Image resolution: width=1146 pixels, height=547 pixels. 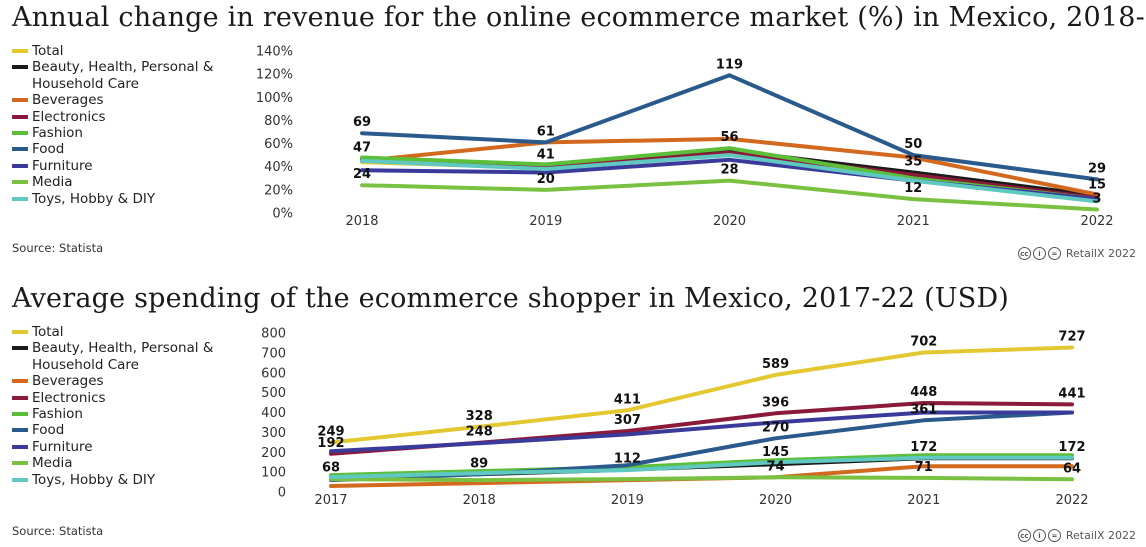 I want to click on data-label: 68, so click(x=331, y=467).